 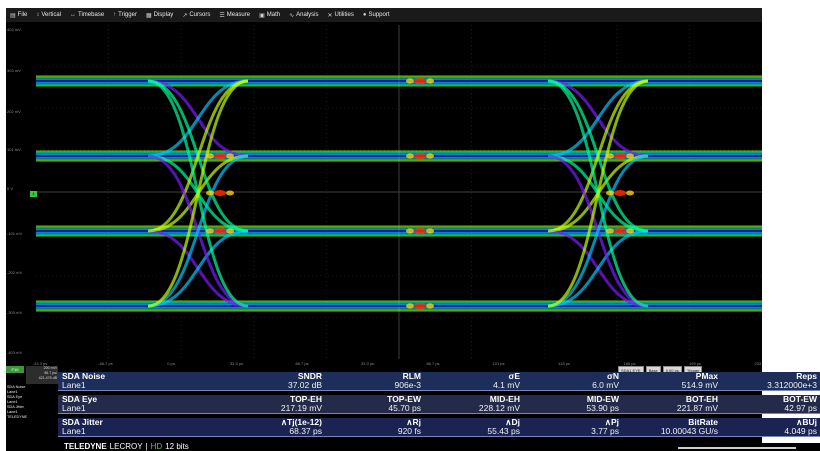 I want to click on function-tag: F10, so click(x=15, y=369).